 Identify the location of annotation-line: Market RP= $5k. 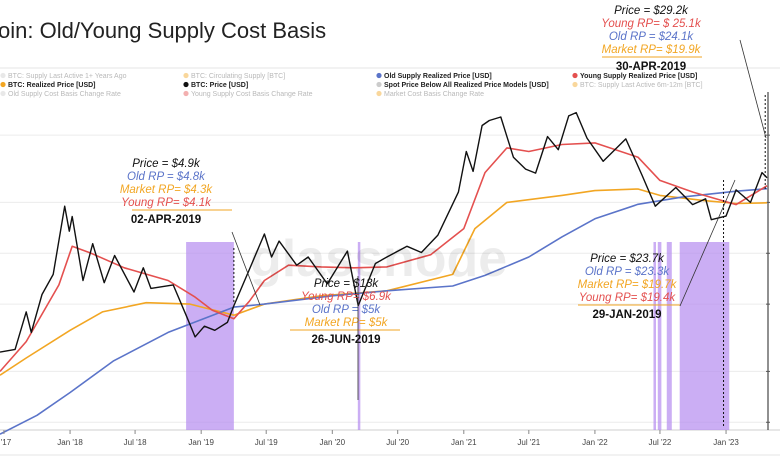
(347, 323).